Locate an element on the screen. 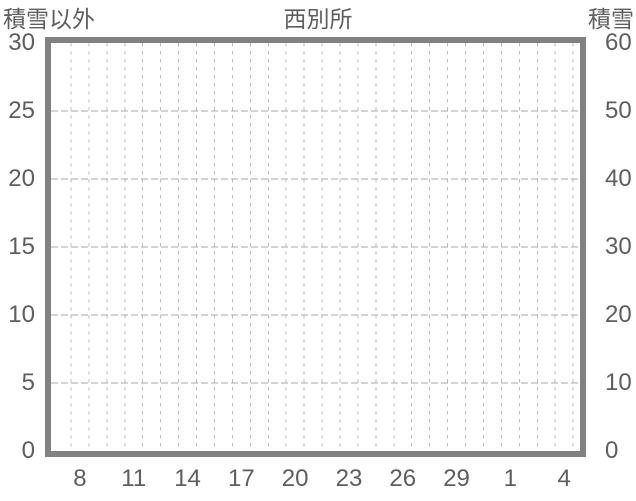  right-axis-ticks: 0 10 20 30 40 50 60 is located at coordinates (620, 250).